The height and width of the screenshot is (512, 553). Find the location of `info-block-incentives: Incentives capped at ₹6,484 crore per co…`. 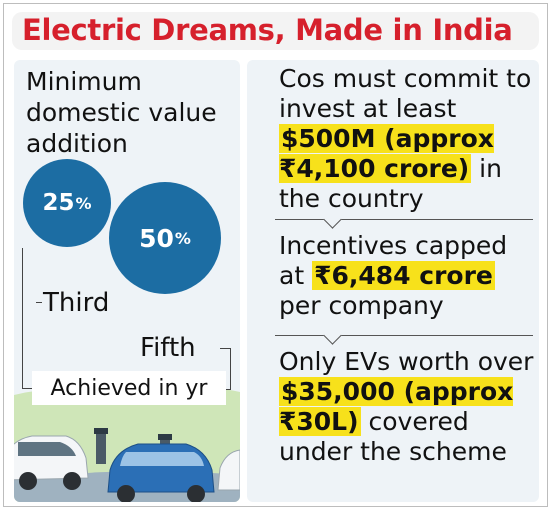

info-block-incentives: Incentives capped at ₹6,484 crore per co… is located at coordinates (406, 276).